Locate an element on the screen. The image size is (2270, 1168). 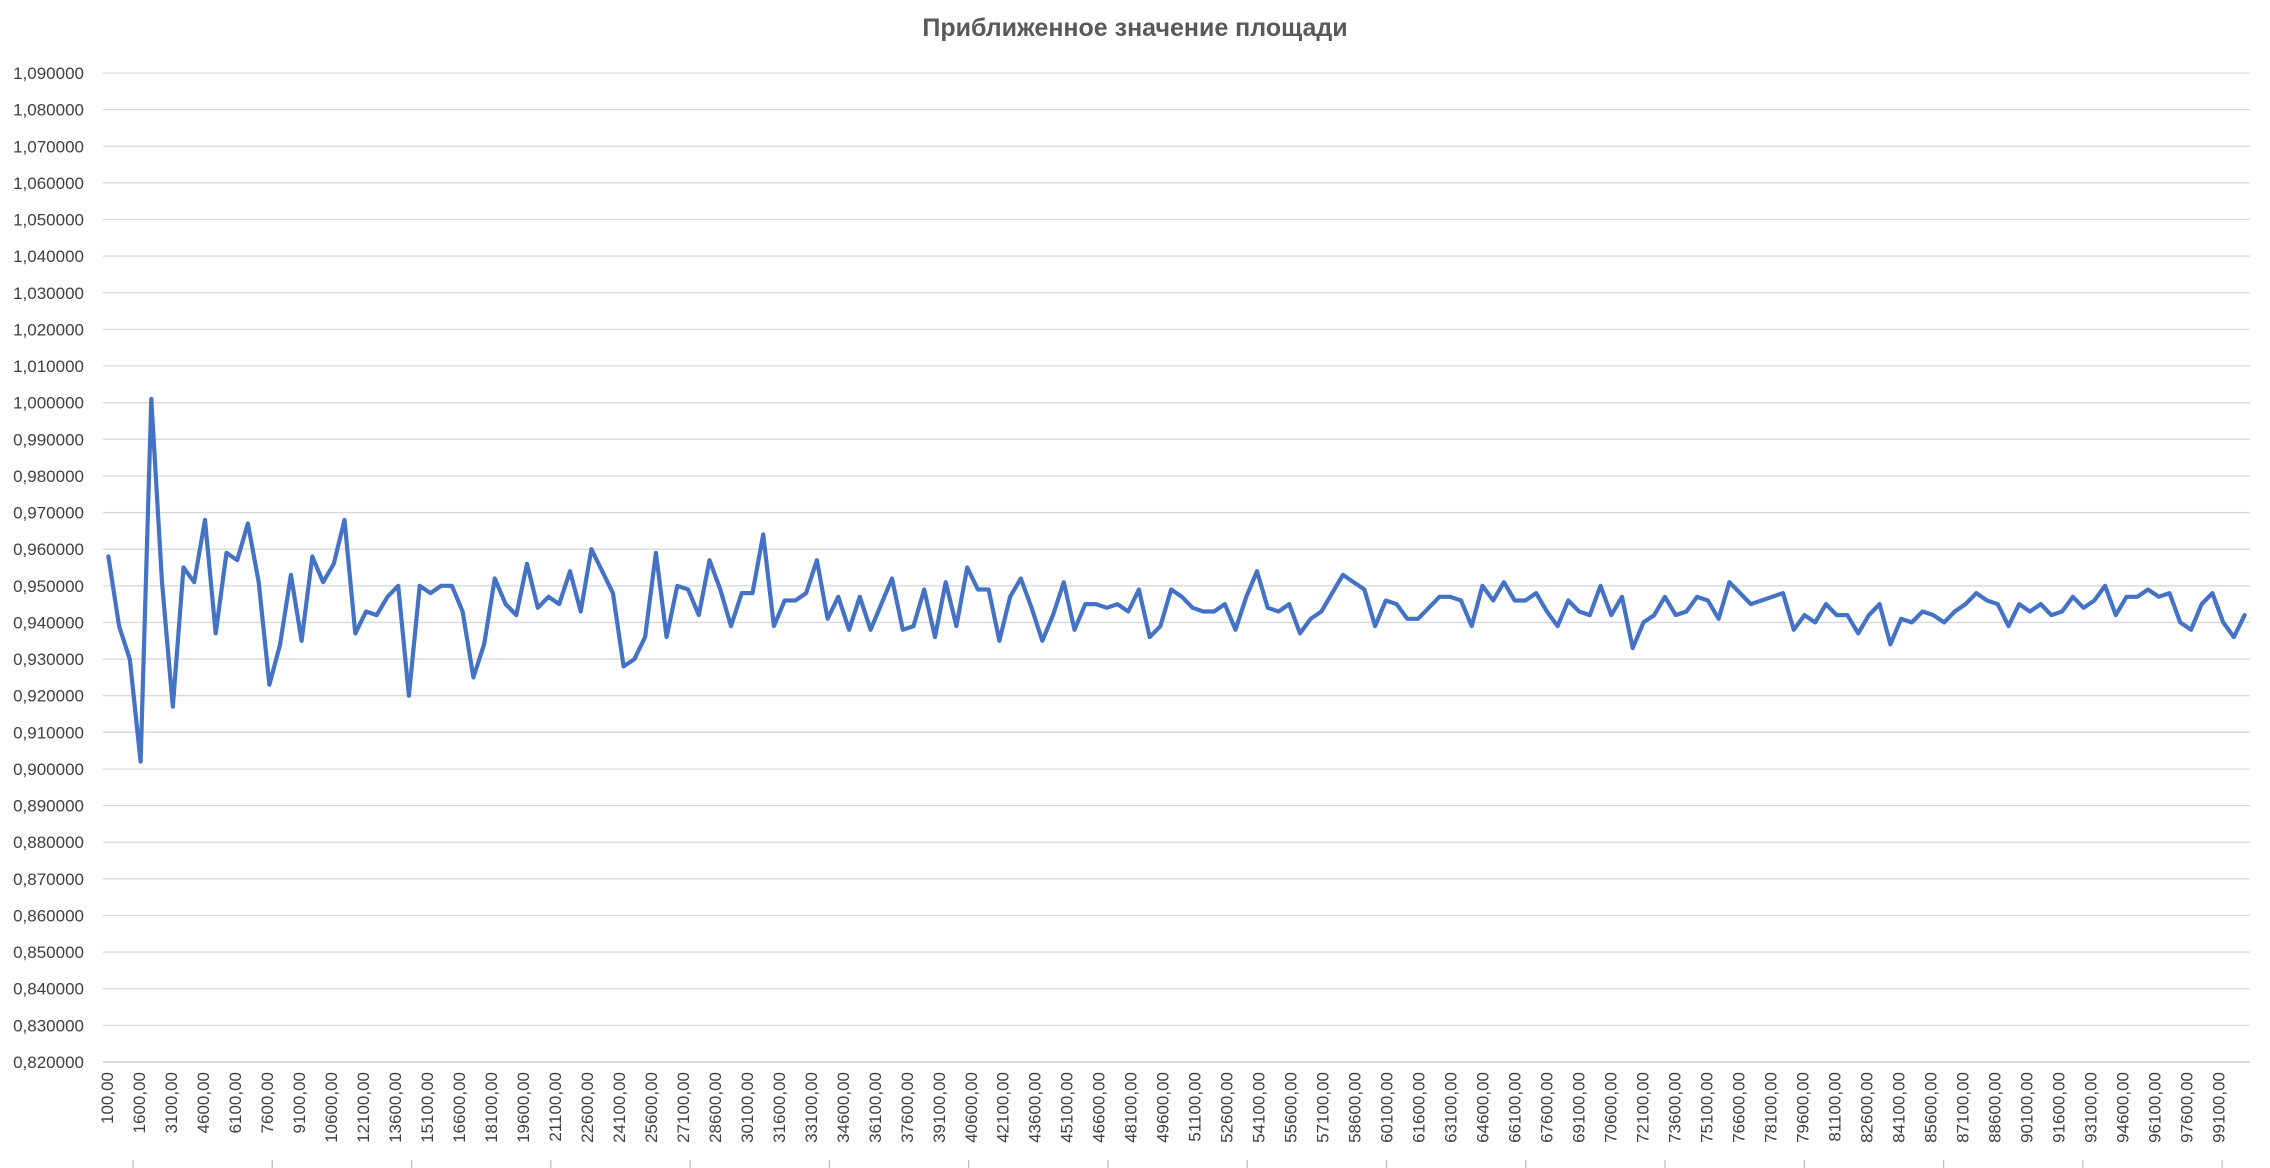
x-tick-label: 3100,00 is located at coordinates (171, 1102).